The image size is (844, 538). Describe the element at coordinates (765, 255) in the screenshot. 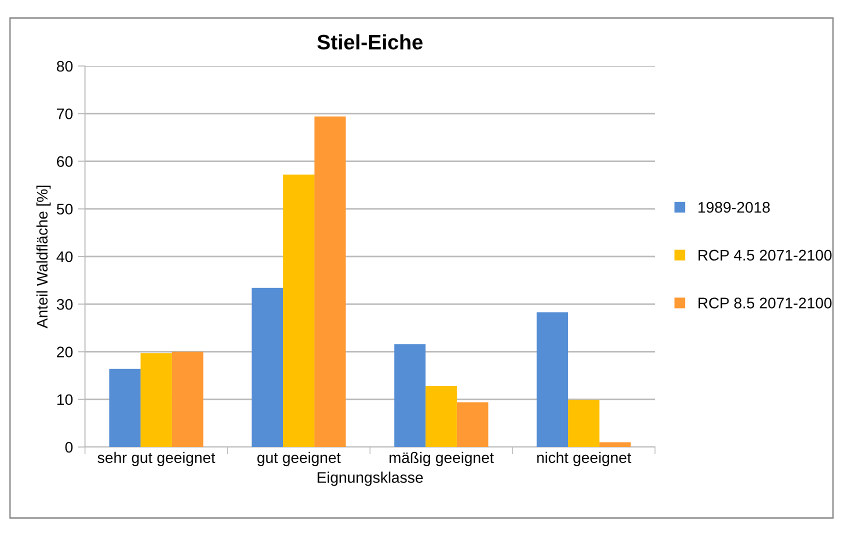

I see `legend-label: RCP 4.5 2071-2100` at that location.